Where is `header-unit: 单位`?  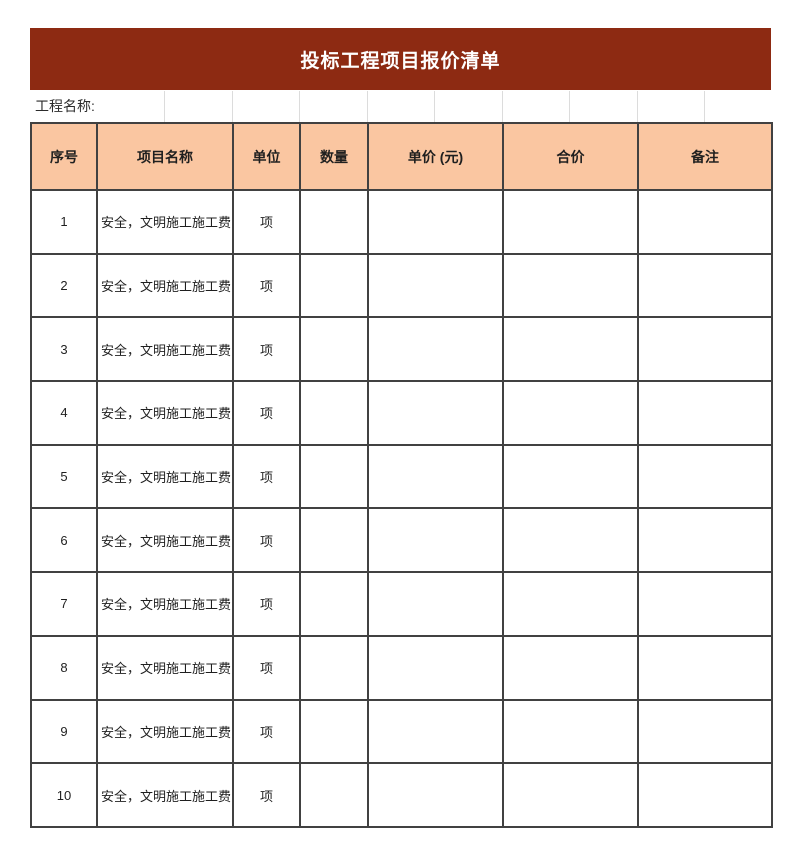
header-unit: 单位 is located at coordinates (266, 156).